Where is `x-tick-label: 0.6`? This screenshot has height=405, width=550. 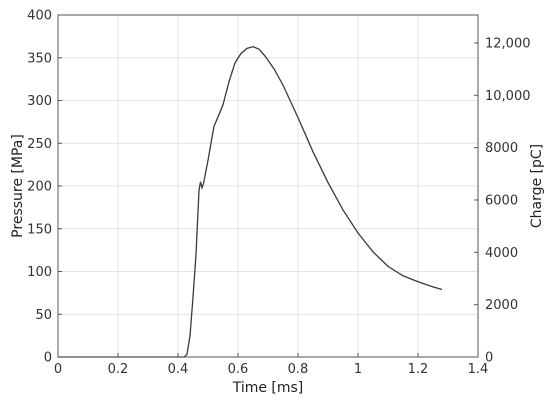 x-tick-label: 0.6 is located at coordinates (238, 369).